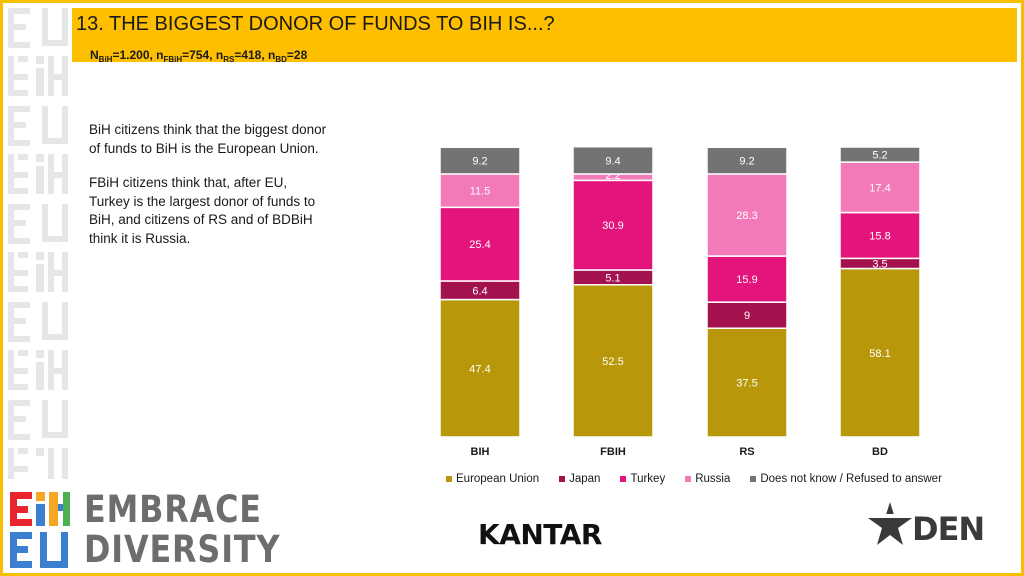 The image size is (1024, 576). I want to click on sample-n: N, so click(94, 55).